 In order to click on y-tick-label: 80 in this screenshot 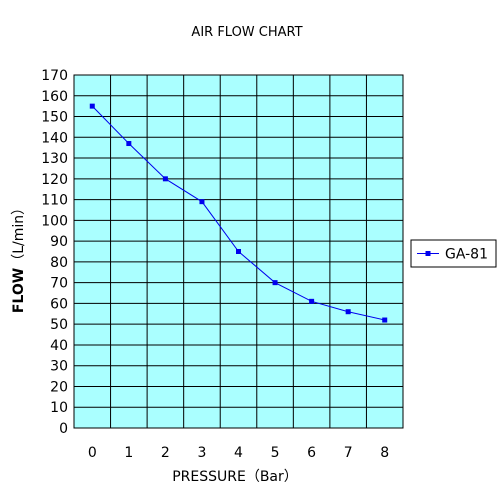, I will do `click(59, 263)`.